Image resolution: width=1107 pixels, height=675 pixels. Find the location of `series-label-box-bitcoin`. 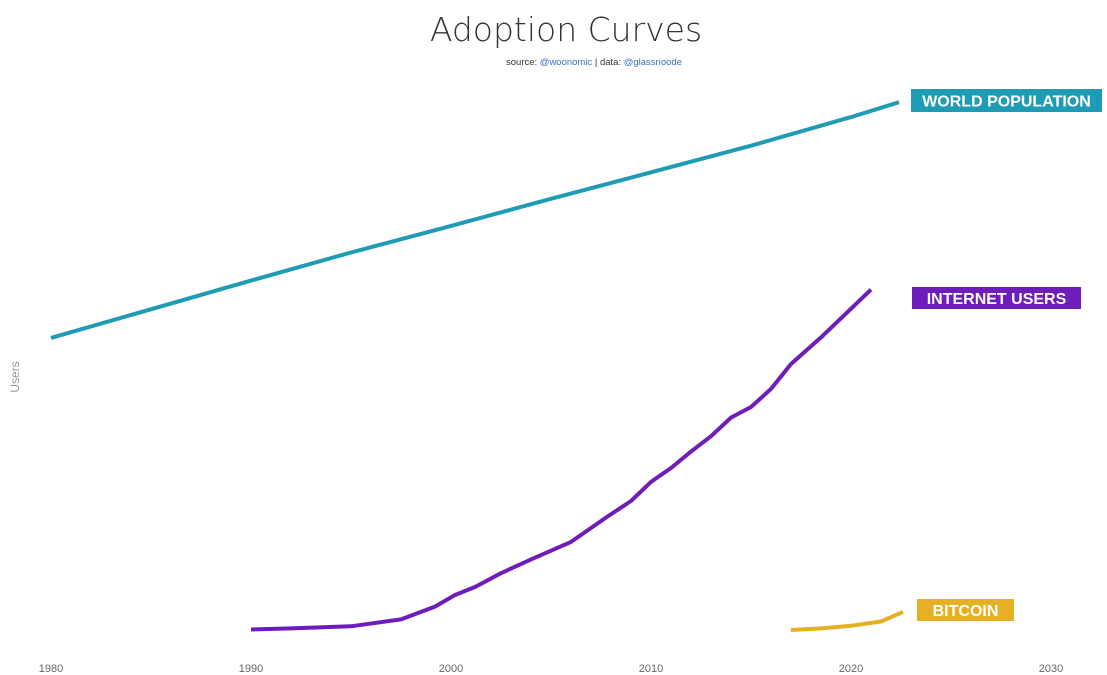

series-label-box-bitcoin is located at coordinates (965, 610).